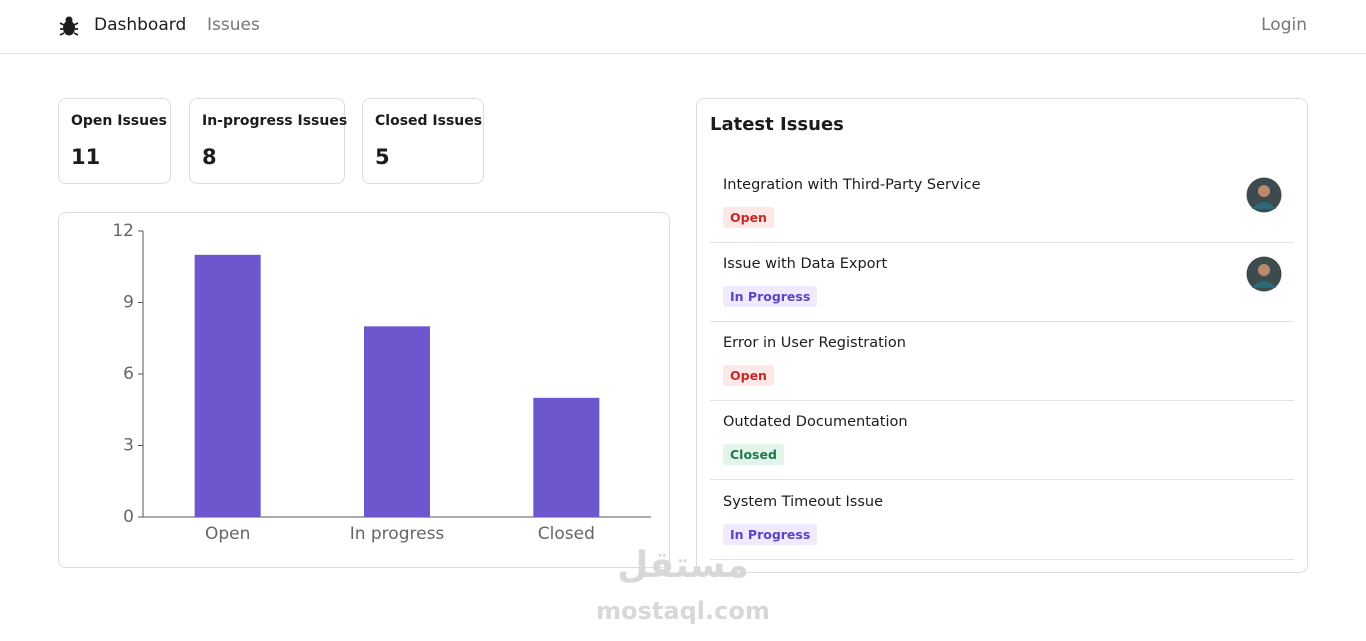  What do you see at coordinates (429, 121) in the screenshot?
I see `summary-label: Closed Issues` at bounding box center [429, 121].